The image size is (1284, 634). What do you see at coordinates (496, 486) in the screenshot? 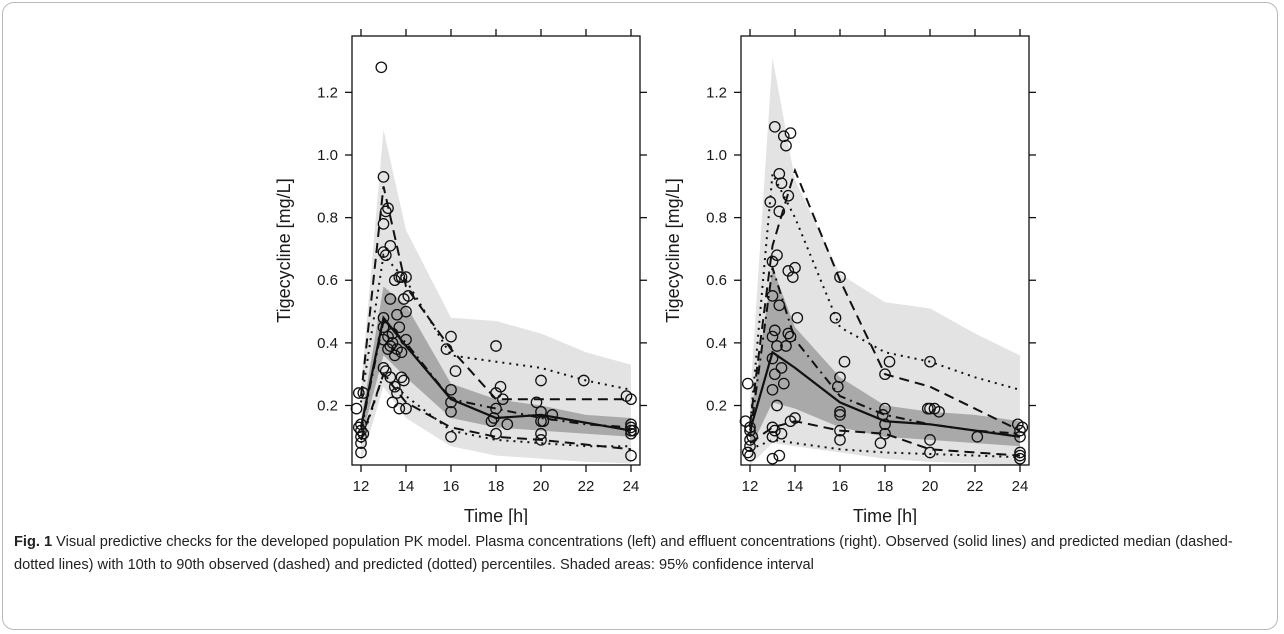
I see `x-tick-label: 18` at bounding box center [496, 486].